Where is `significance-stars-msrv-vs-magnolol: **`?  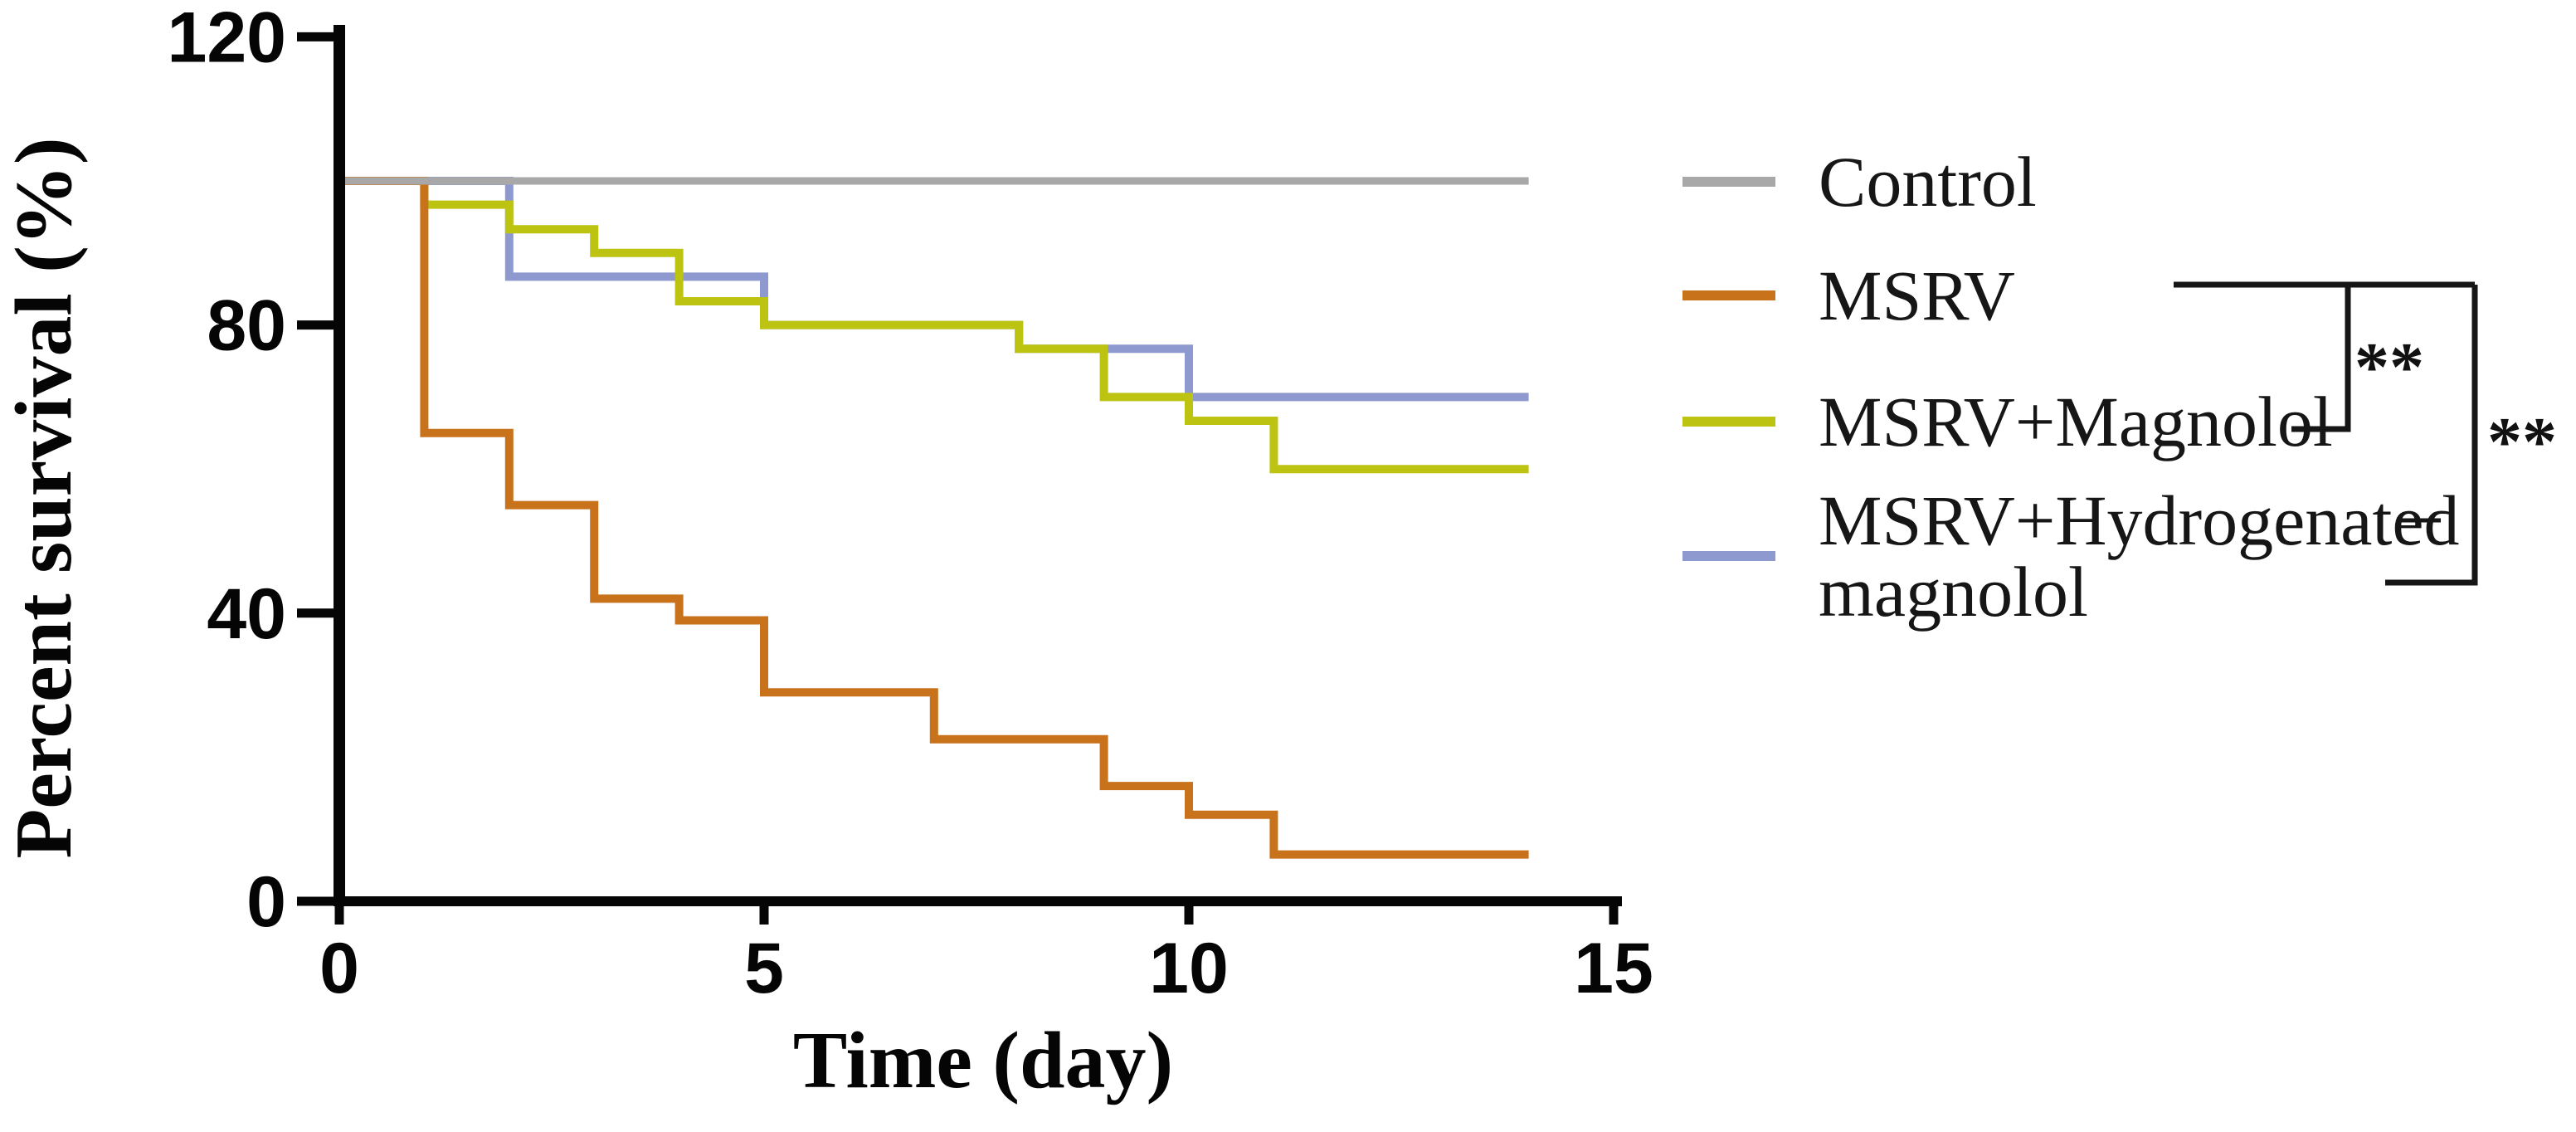
significance-stars-msrv-vs-magnolol: ** is located at coordinates (2389, 367).